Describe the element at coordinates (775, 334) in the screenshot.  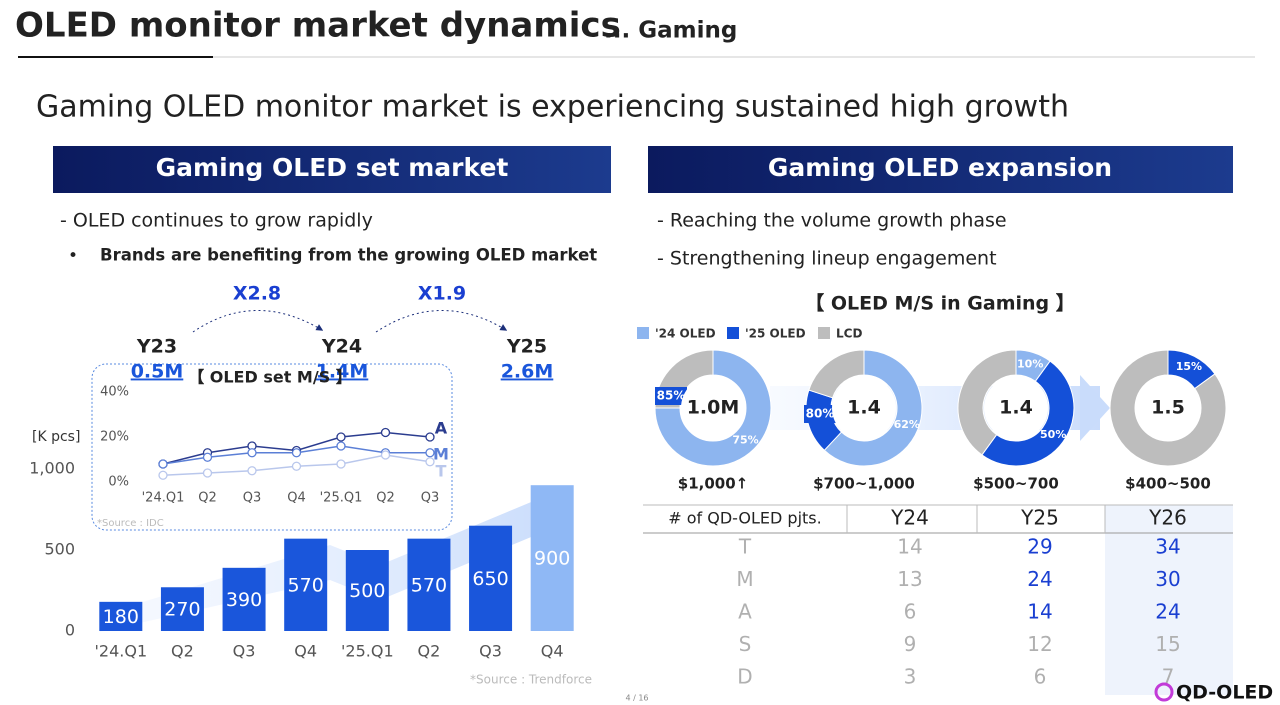
I see `legend-label: '25 OLED` at that location.